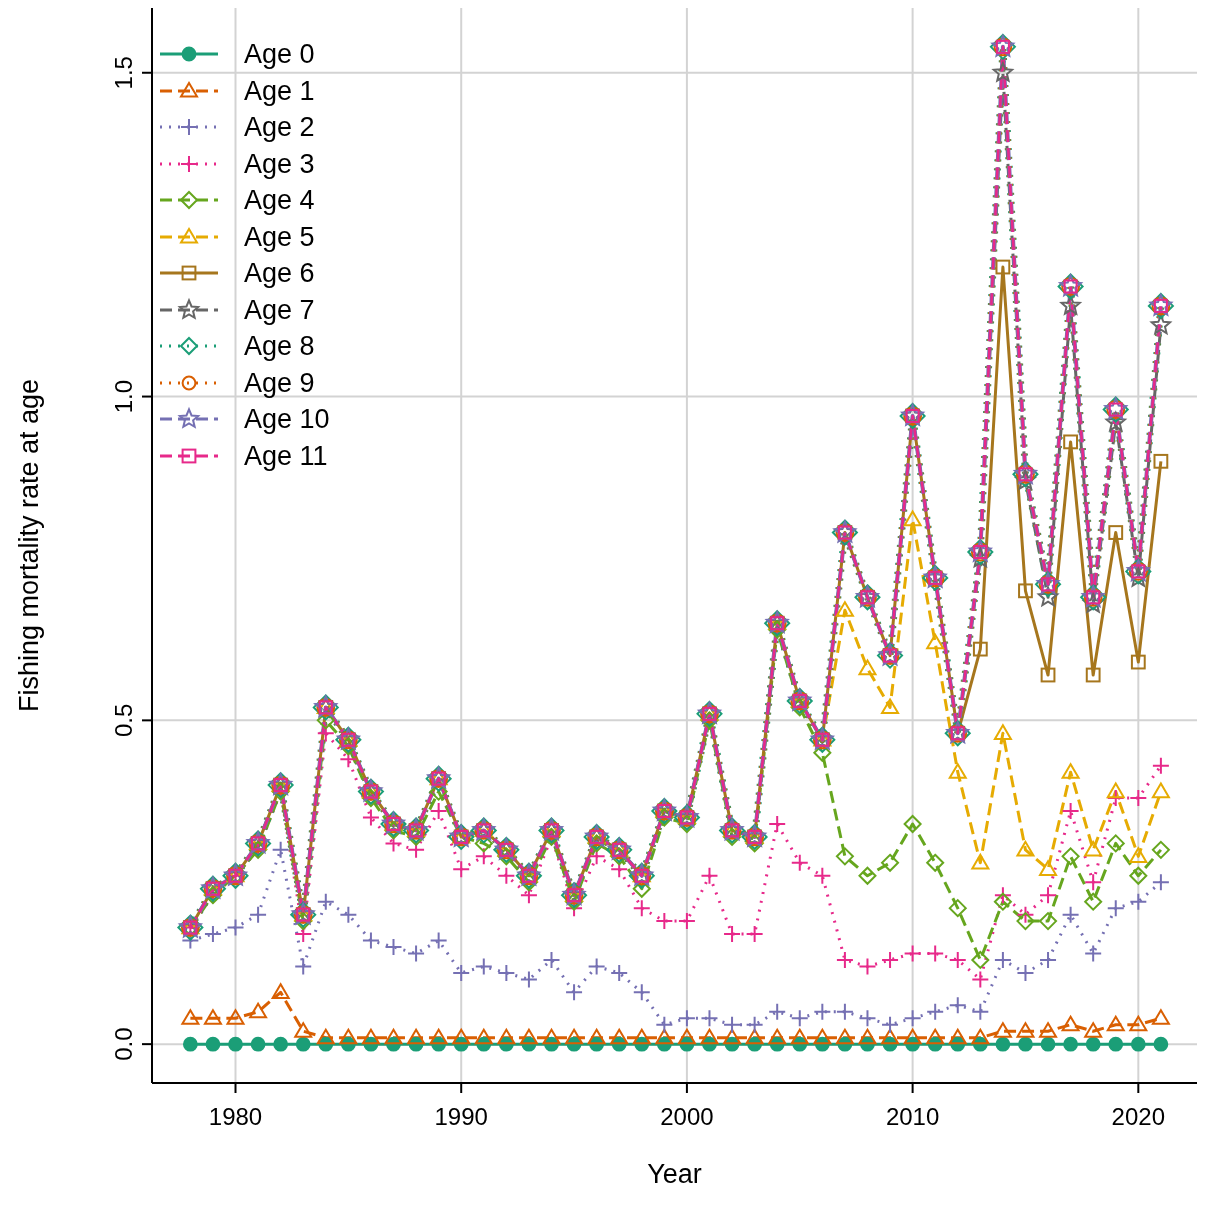  What do you see at coordinates (286, 456) in the screenshot?
I see `legend-label: Age 11` at bounding box center [286, 456].